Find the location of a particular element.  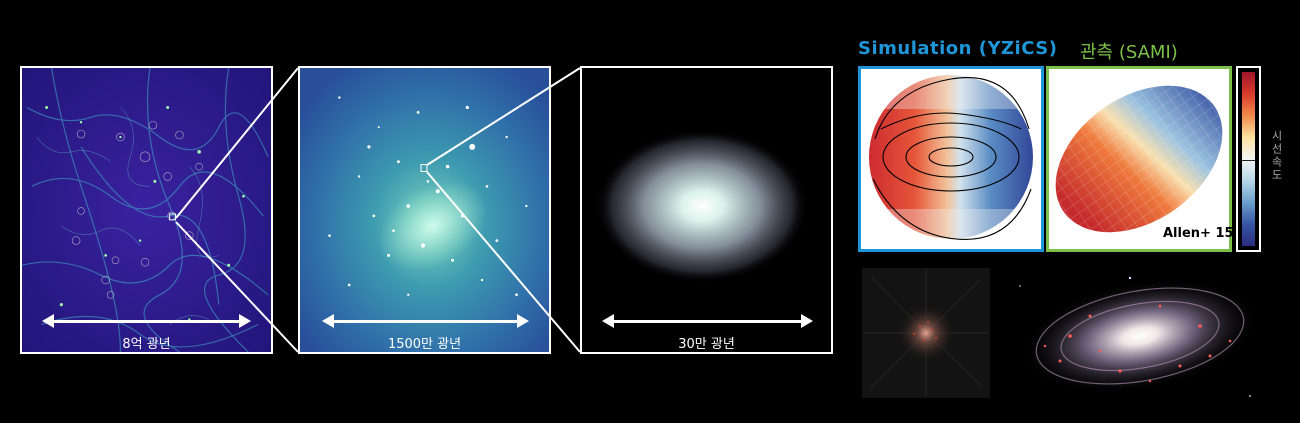

observed-galaxy-image is located at coordinates (1132, 341).